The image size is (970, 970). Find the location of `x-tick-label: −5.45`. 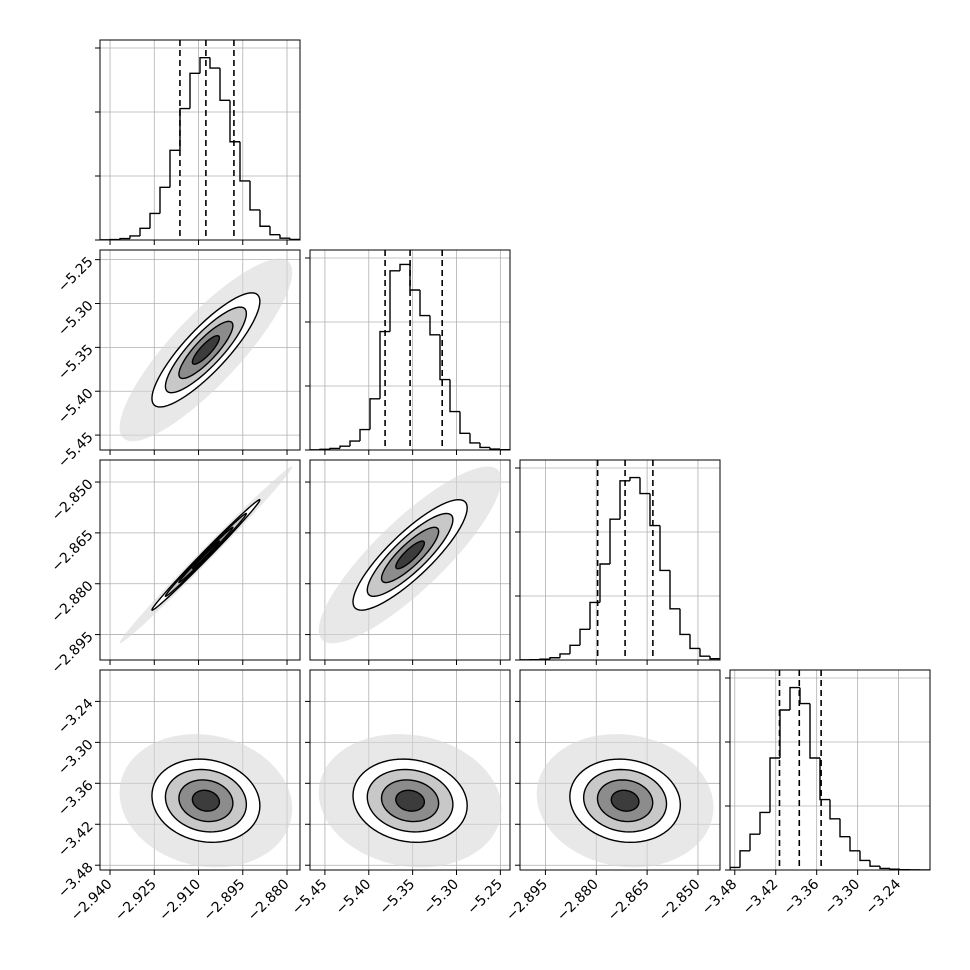

x-tick-label: −5.45 is located at coordinates (310, 897).